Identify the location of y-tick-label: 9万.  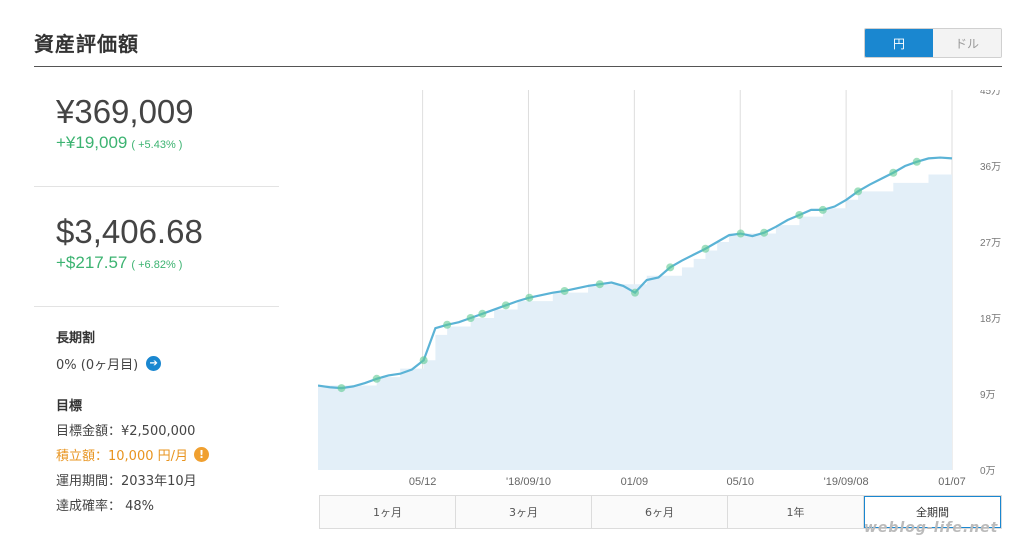
(988, 395).